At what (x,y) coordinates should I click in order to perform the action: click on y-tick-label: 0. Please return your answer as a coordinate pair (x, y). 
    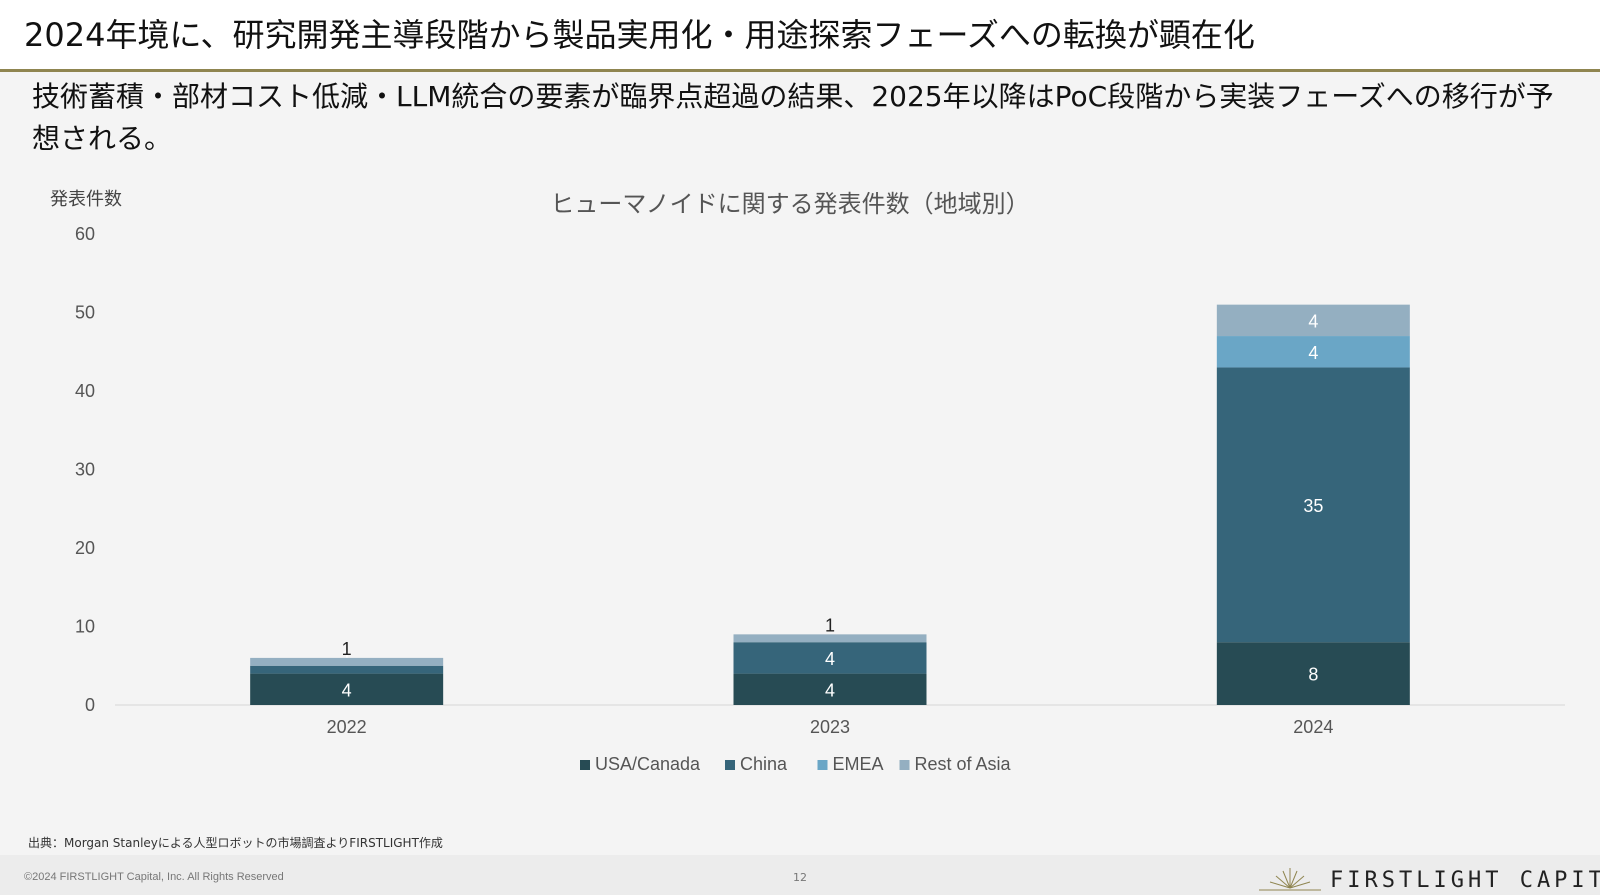
    Looking at the image, I should click on (90, 705).